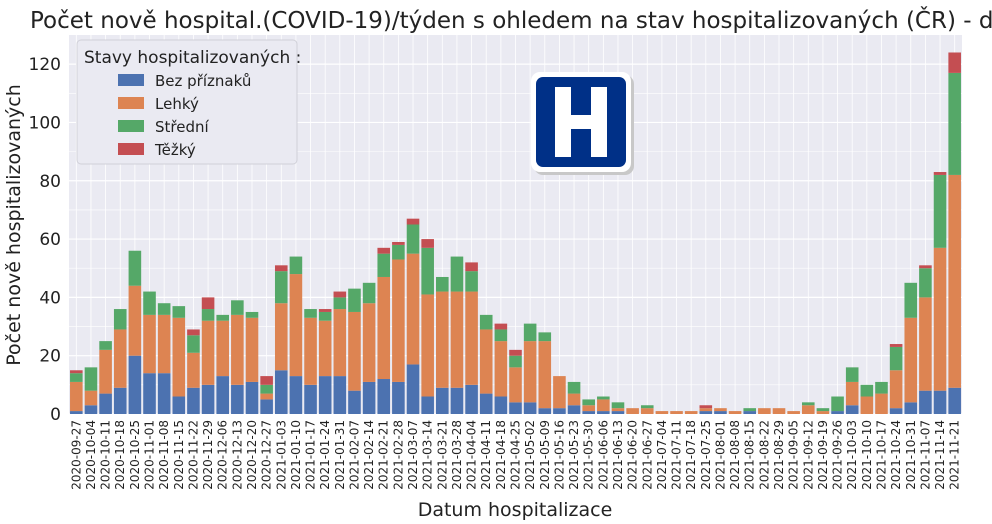 The width and height of the screenshot is (992, 524). What do you see at coordinates (633, 455) in the screenshot?
I see `x-tick-label: 2021-06-20` at bounding box center [633, 455].